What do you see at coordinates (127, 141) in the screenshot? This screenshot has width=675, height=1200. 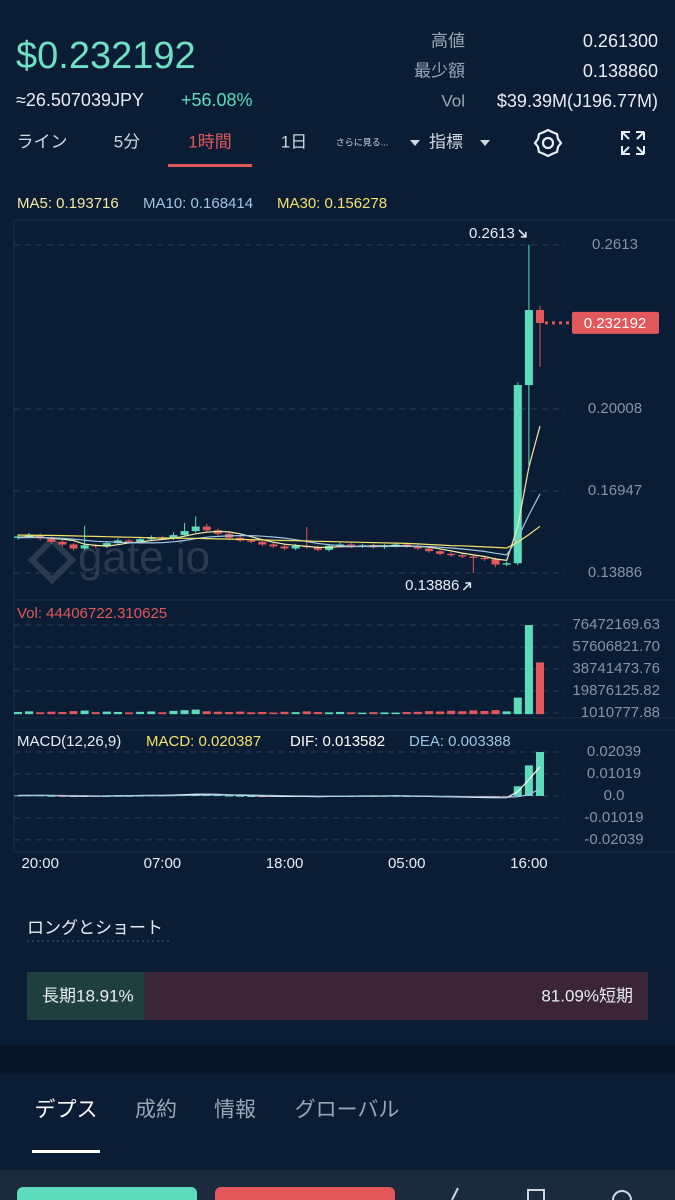 I see `tab: 5分` at bounding box center [127, 141].